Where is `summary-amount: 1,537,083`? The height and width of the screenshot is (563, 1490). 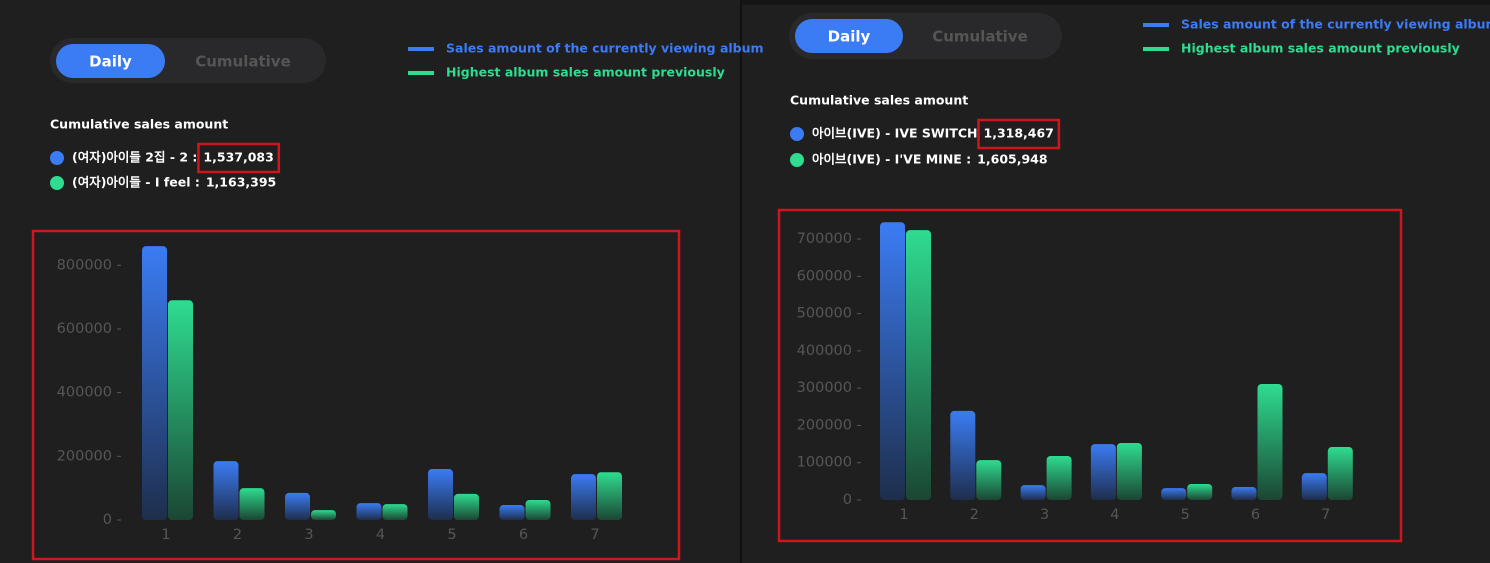
summary-amount: 1,537,083 is located at coordinates (238, 157).